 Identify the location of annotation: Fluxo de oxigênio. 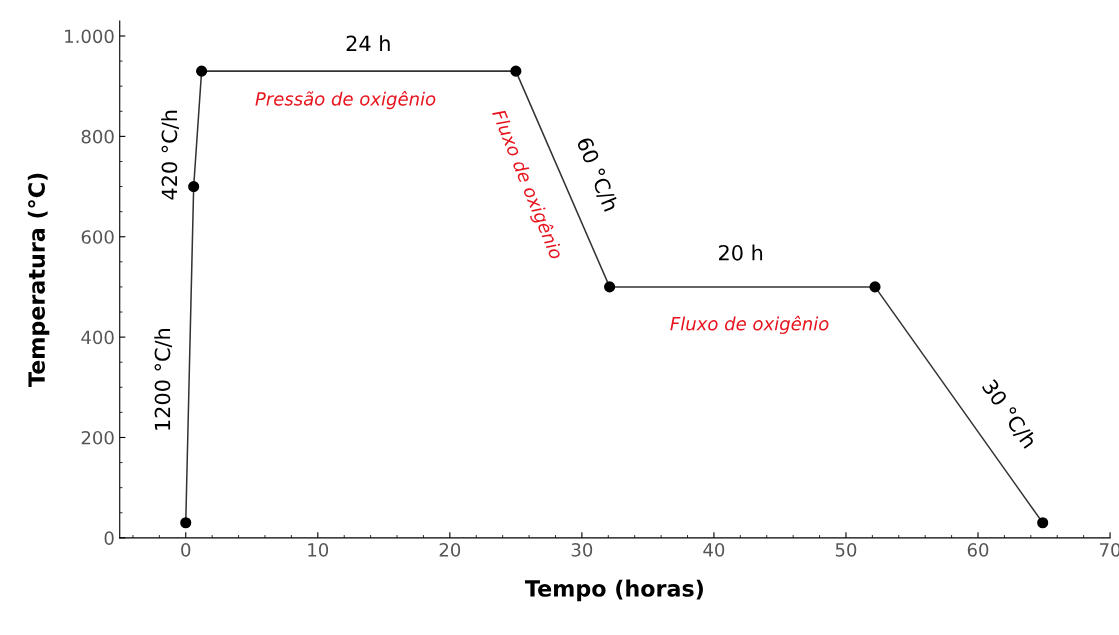
(749, 324).